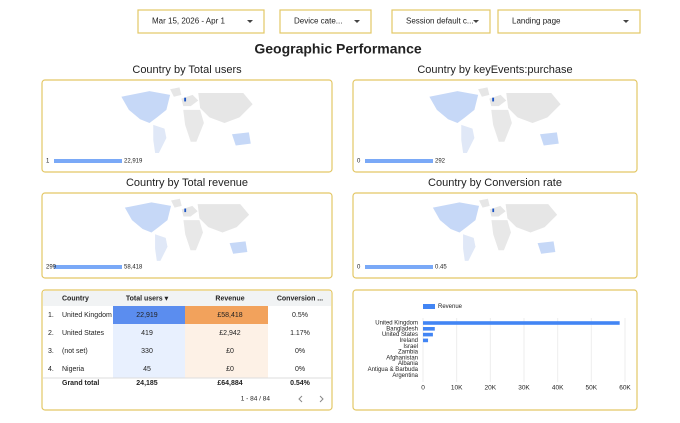 This screenshot has height=423, width=680. What do you see at coordinates (87, 315) in the screenshot?
I see `row-country: United Kingdom` at bounding box center [87, 315].